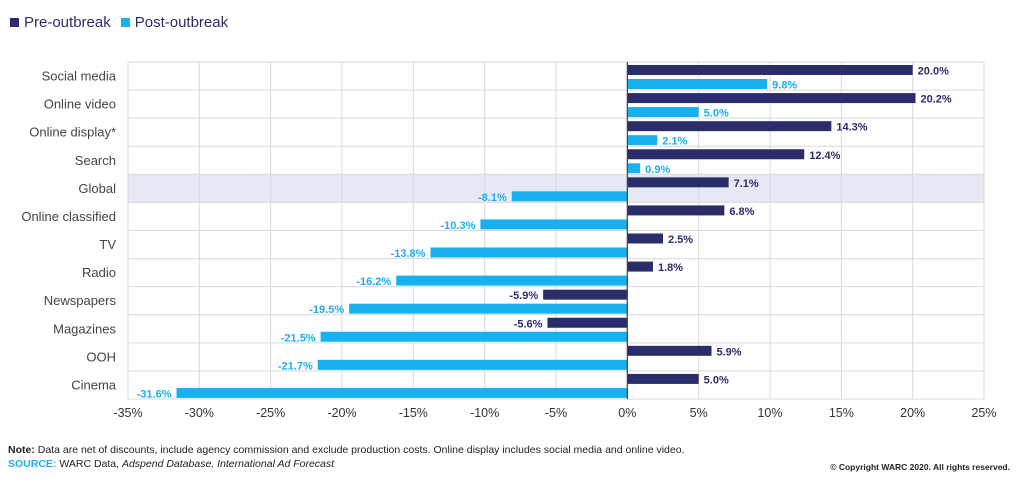 The image size is (1024, 487). What do you see at coordinates (408, 254) in the screenshot?
I see `data-label: -13.8%` at bounding box center [408, 254].